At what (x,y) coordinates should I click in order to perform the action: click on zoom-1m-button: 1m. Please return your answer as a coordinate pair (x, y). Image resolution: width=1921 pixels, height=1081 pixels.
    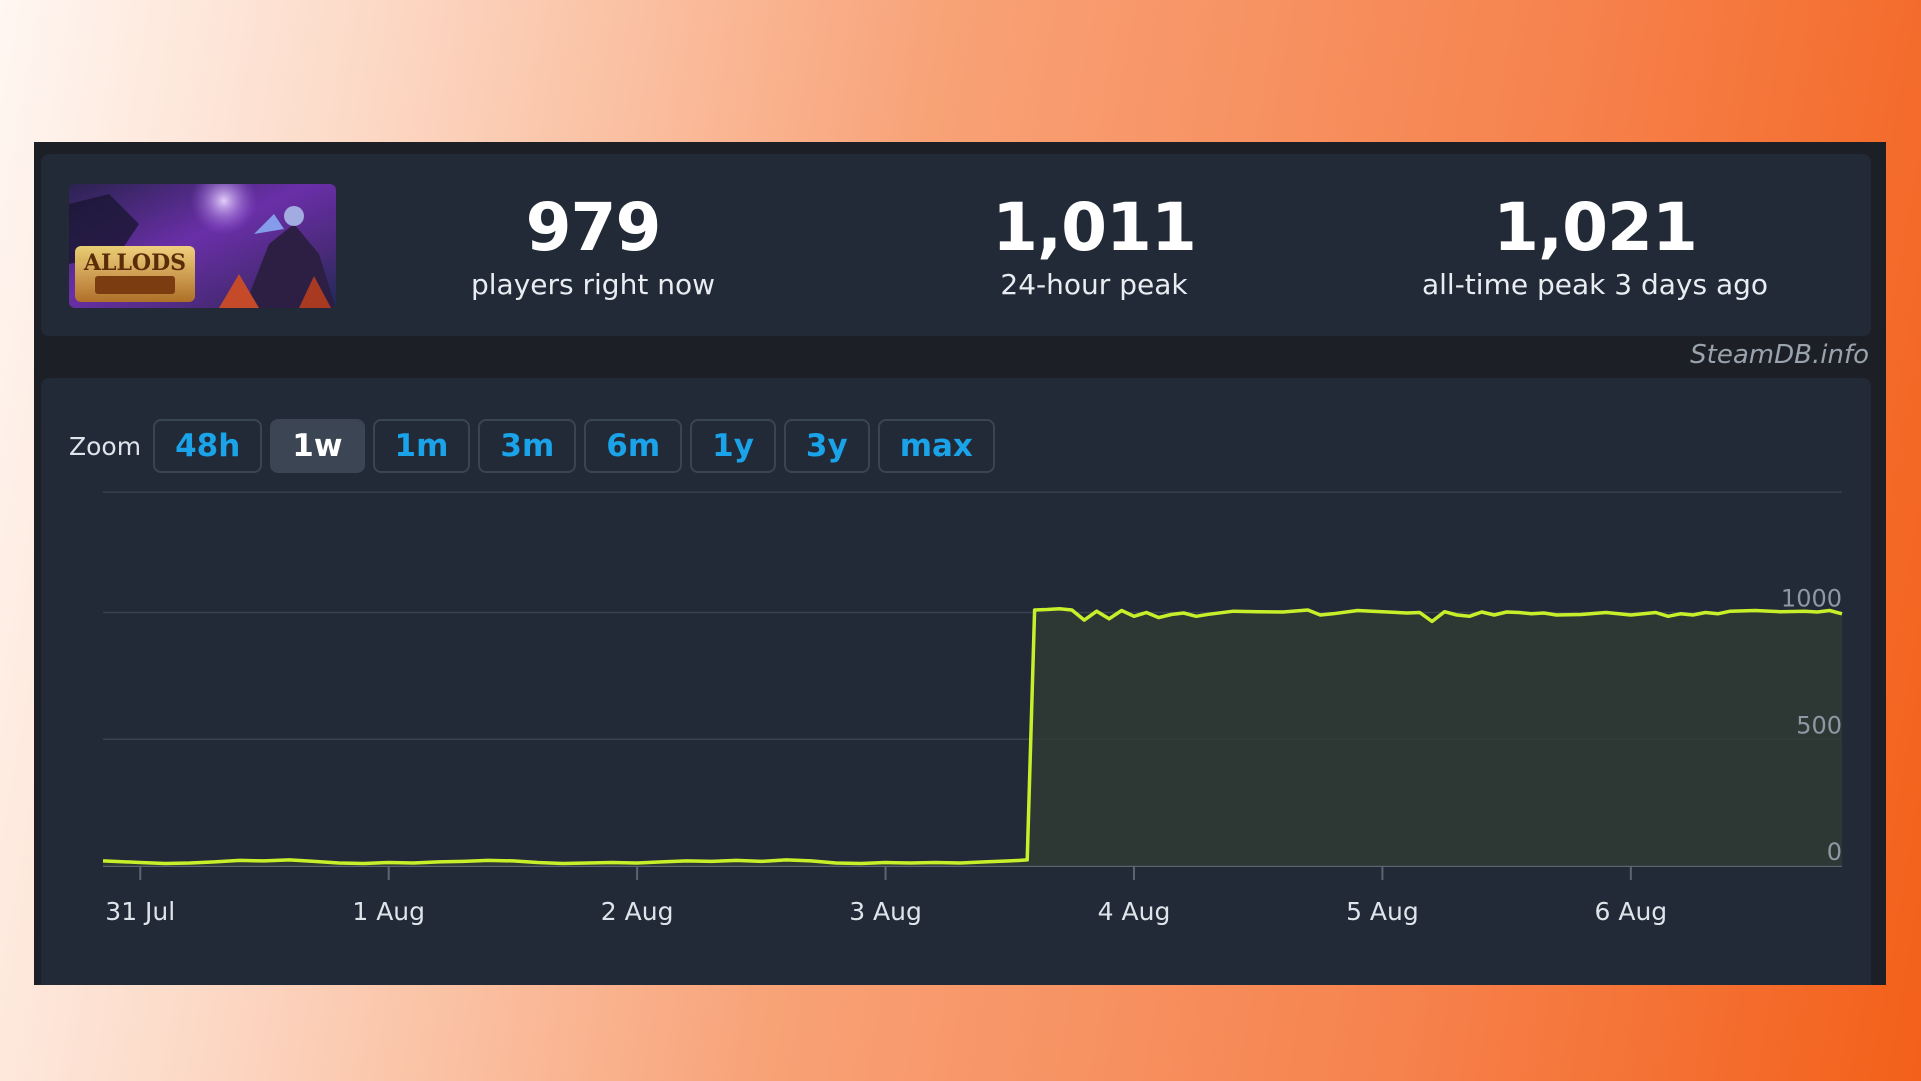
    Looking at the image, I should click on (421, 446).